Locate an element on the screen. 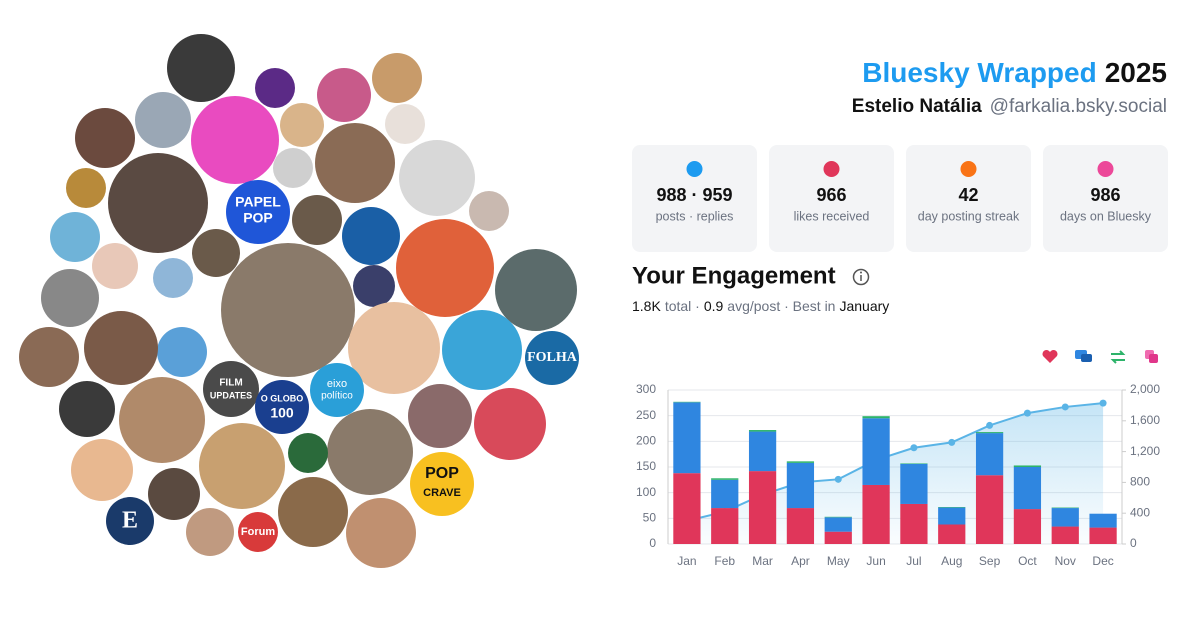 The image size is (1200, 630). stat-value: 42 is located at coordinates (968, 195).